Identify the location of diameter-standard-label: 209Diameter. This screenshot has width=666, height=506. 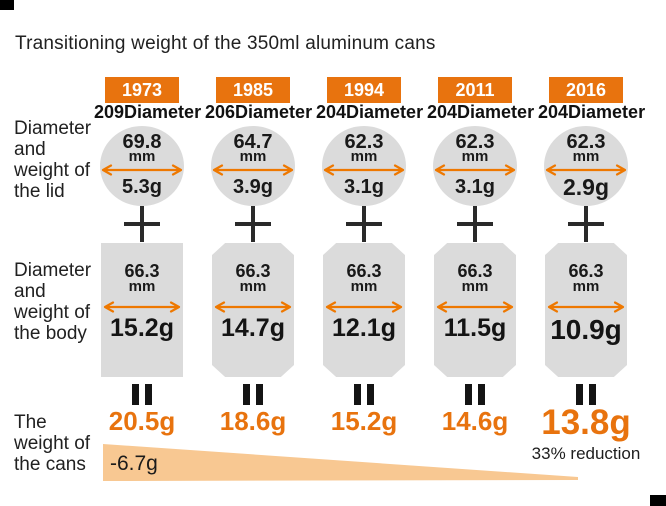
(148, 112).